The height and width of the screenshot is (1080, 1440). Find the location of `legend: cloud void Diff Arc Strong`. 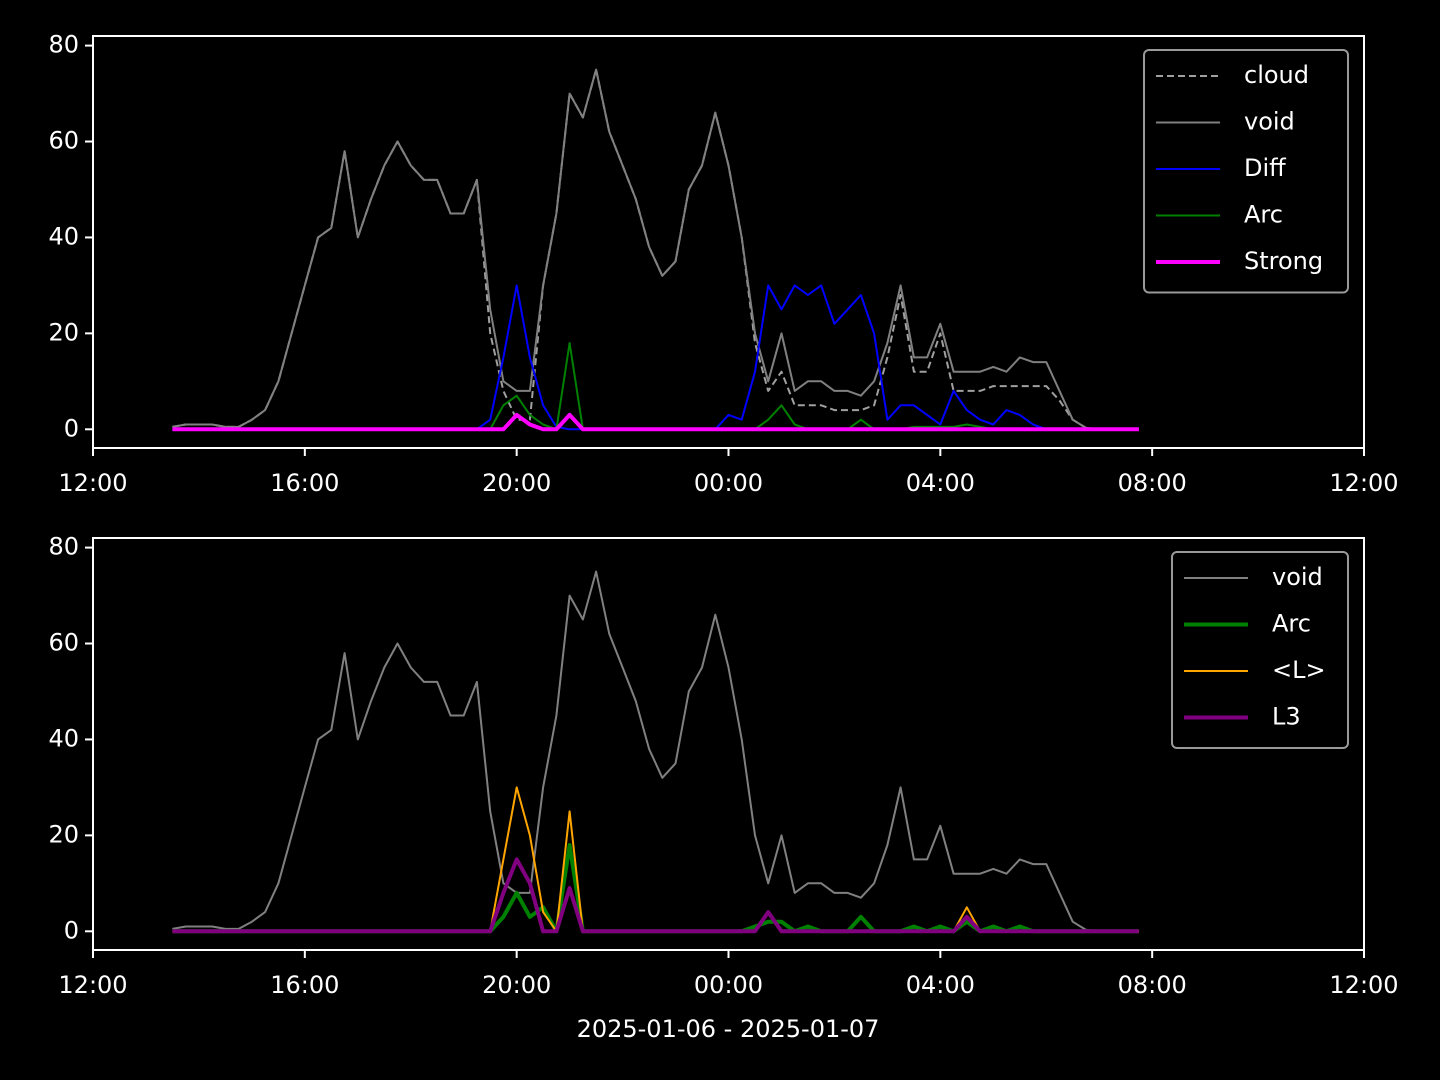

legend: cloud void Diff Arc Strong is located at coordinates (1246, 171).